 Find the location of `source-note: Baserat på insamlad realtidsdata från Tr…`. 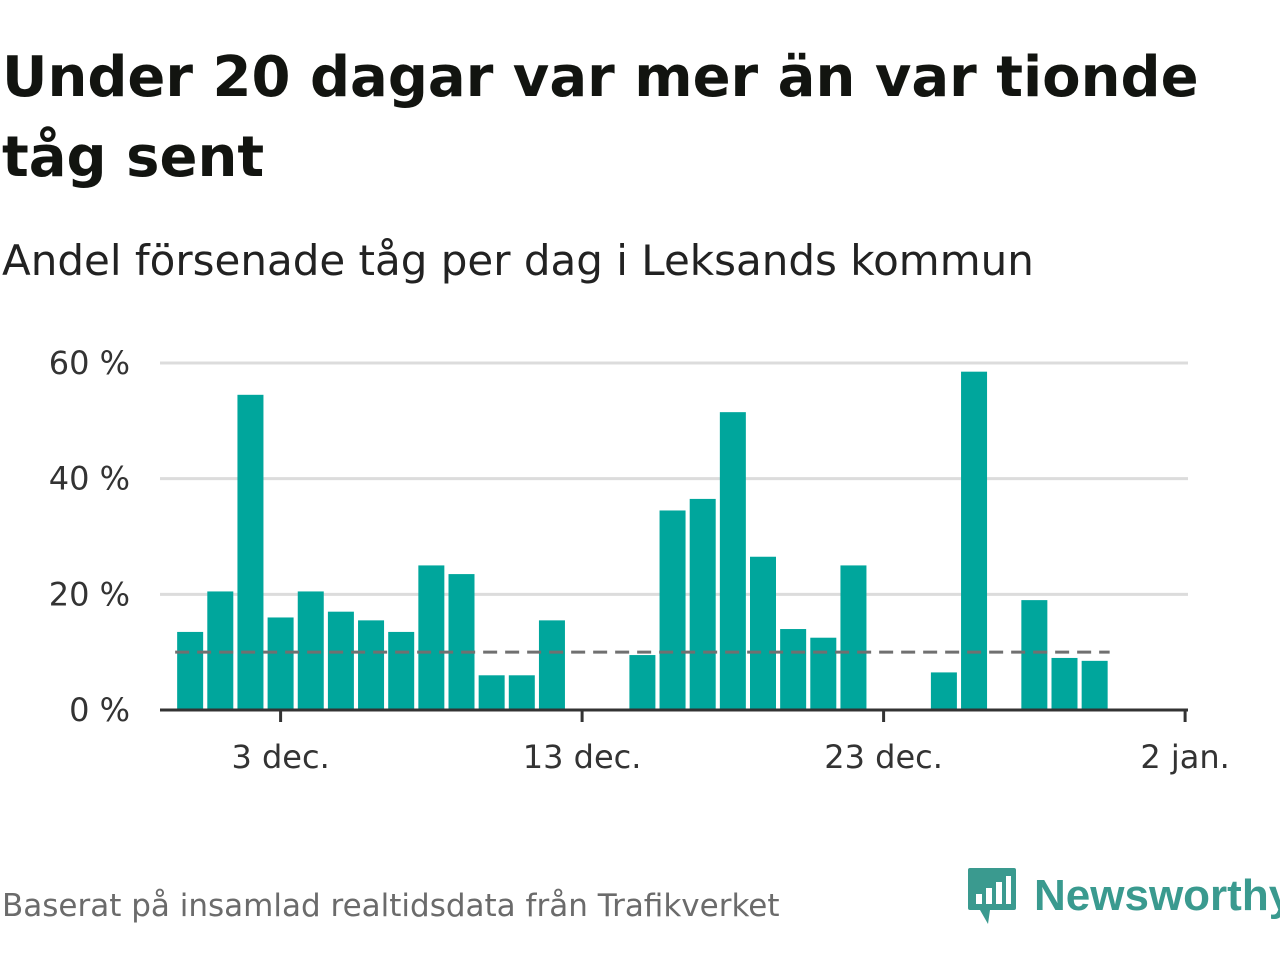

source-note: Baserat på insamlad realtidsdata från Tr… is located at coordinates (391, 906).